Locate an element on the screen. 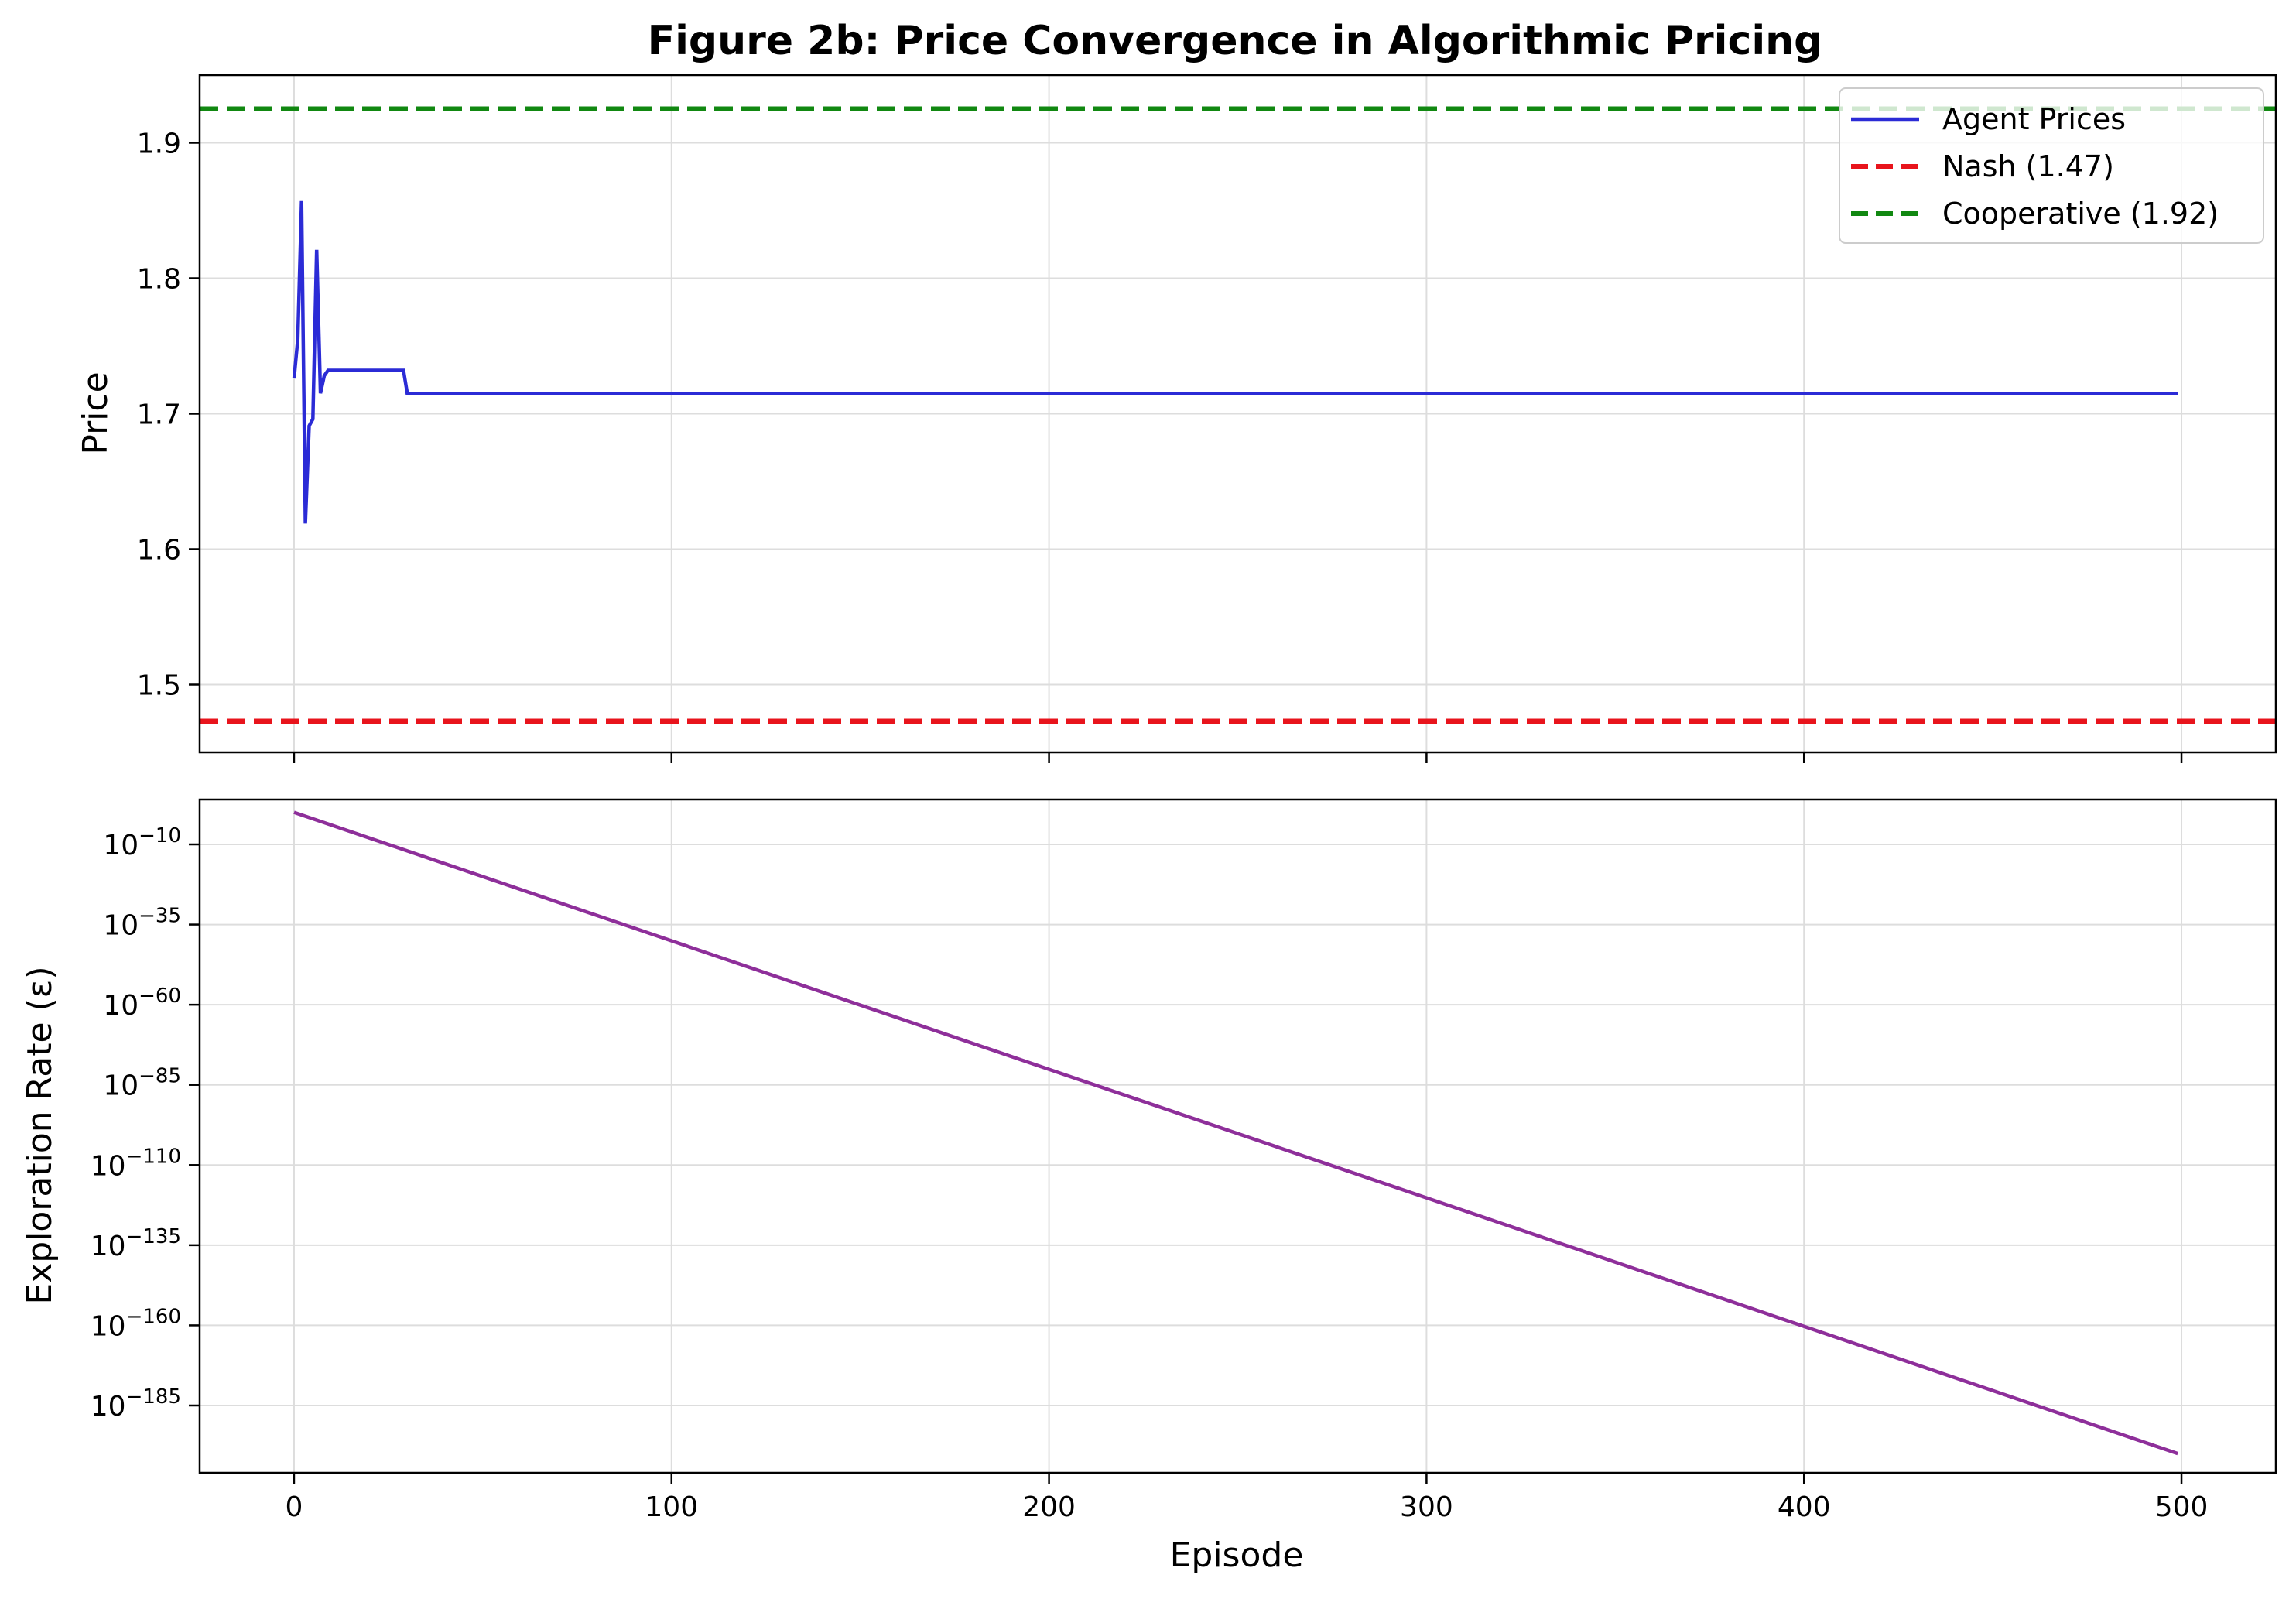 The height and width of the screenshot is (1599, 2296). legend-nash: Nash (1.47) is located at coordinates (2028, 166).